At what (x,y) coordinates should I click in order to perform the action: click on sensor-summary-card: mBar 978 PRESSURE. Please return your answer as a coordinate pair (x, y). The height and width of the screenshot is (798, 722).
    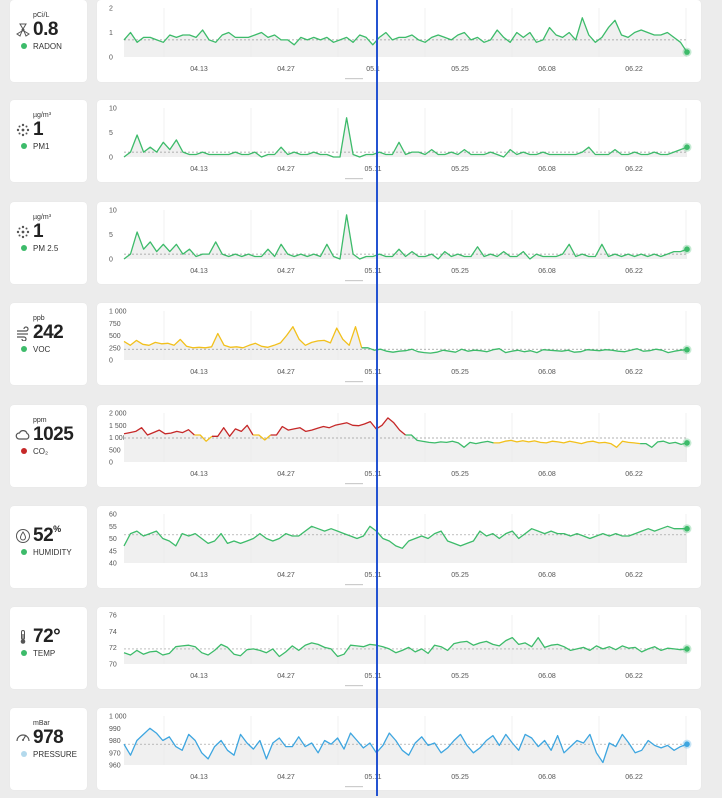
    Looking at the image, I should click on (48, 749).